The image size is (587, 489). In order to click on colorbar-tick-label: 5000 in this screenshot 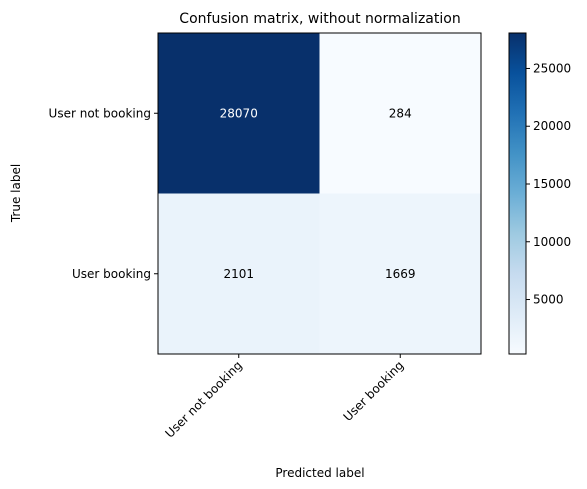, I will do `click(548, 300)`.